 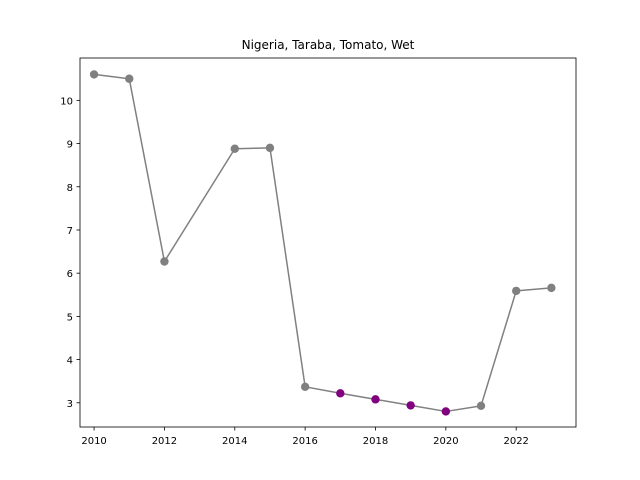 I want to click on y-tick-label: 5, so click(x=70, y=317).